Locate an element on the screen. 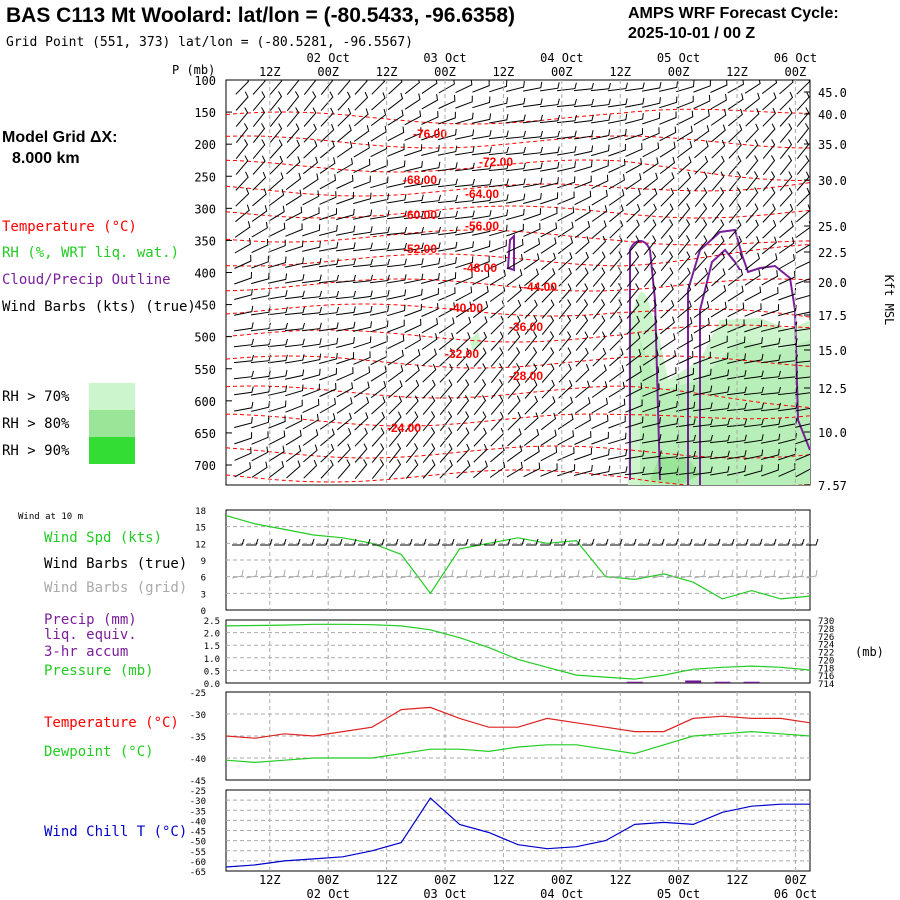  bottom-day-label: 04 Oct is located at coordinates (561, 893).